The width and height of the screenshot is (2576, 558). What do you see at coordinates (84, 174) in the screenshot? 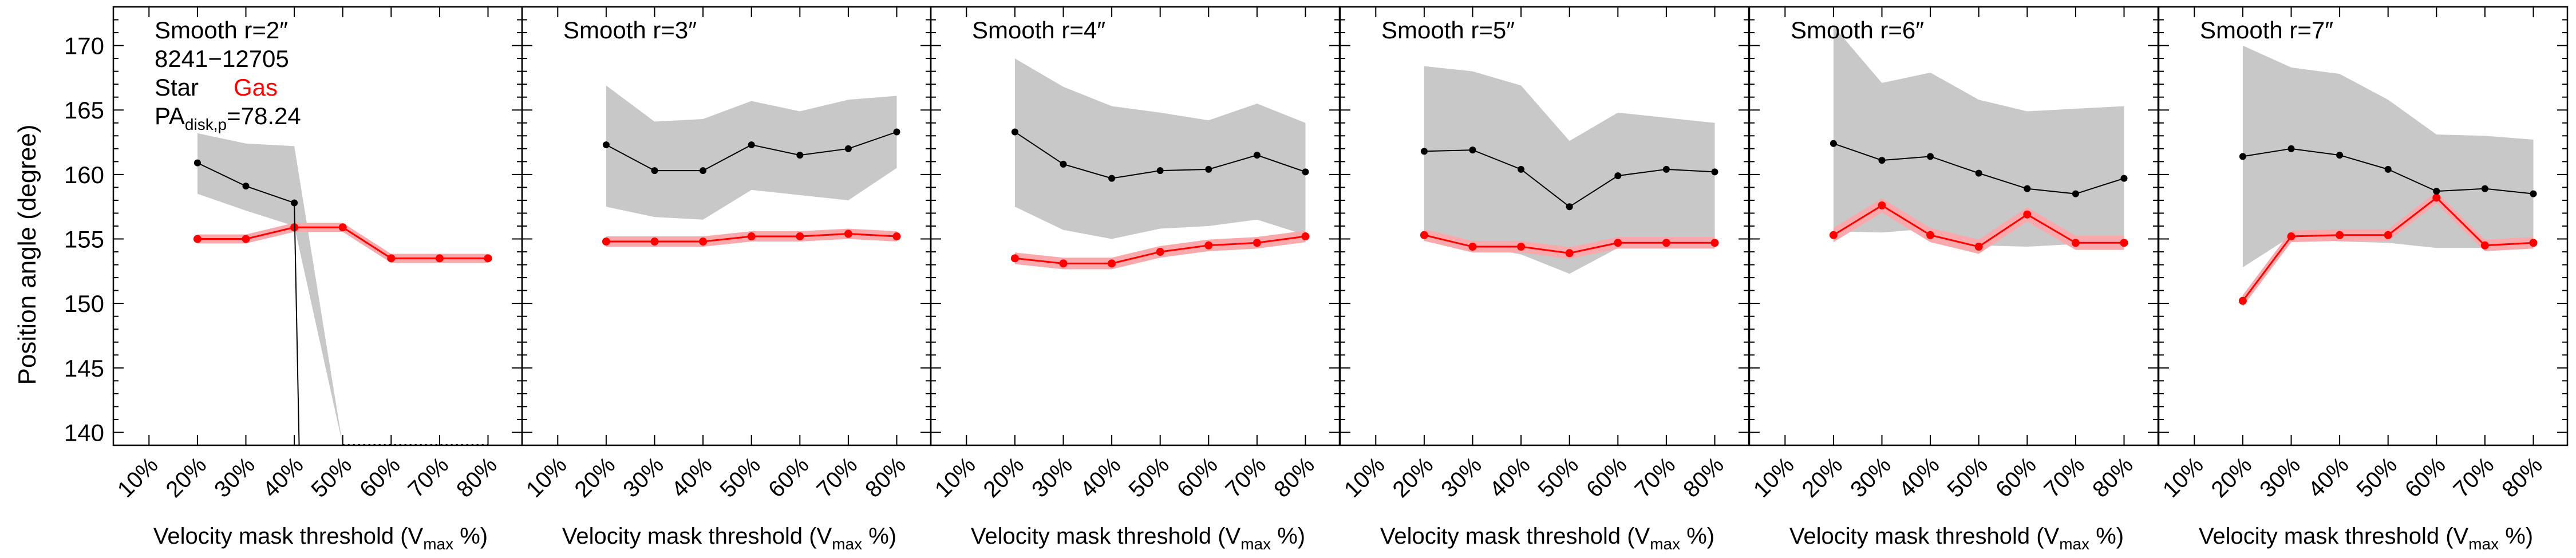
I see `y-tick-label: 160` at bounding box center [84, 174].